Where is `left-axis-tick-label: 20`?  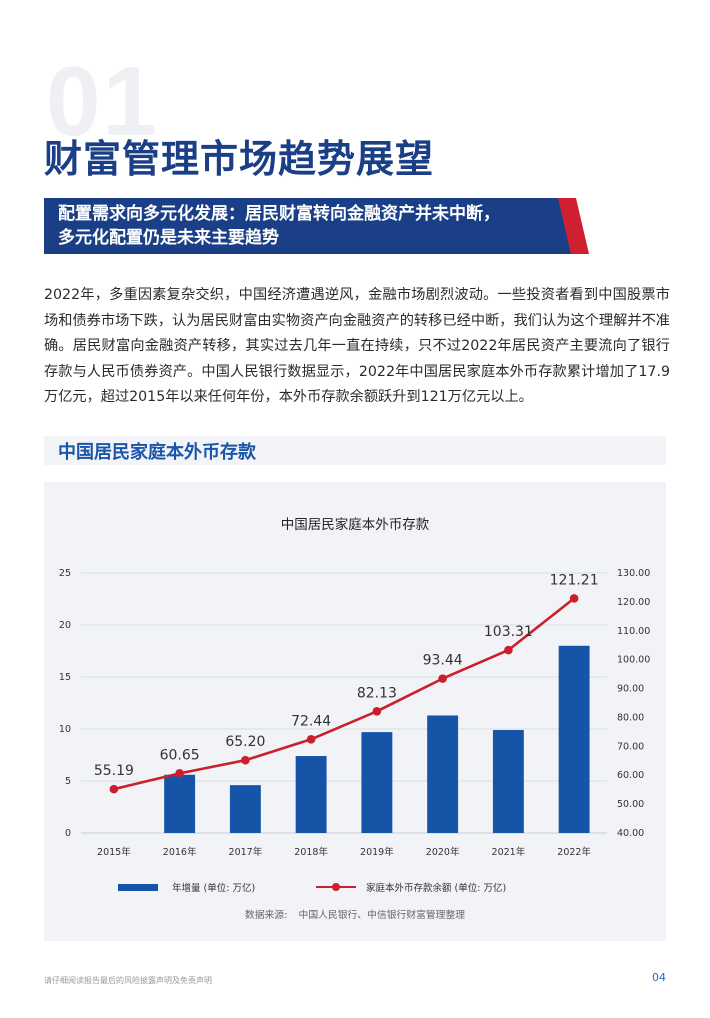
left-axis-tick-label: 20 is located at coordinates (65, 625).